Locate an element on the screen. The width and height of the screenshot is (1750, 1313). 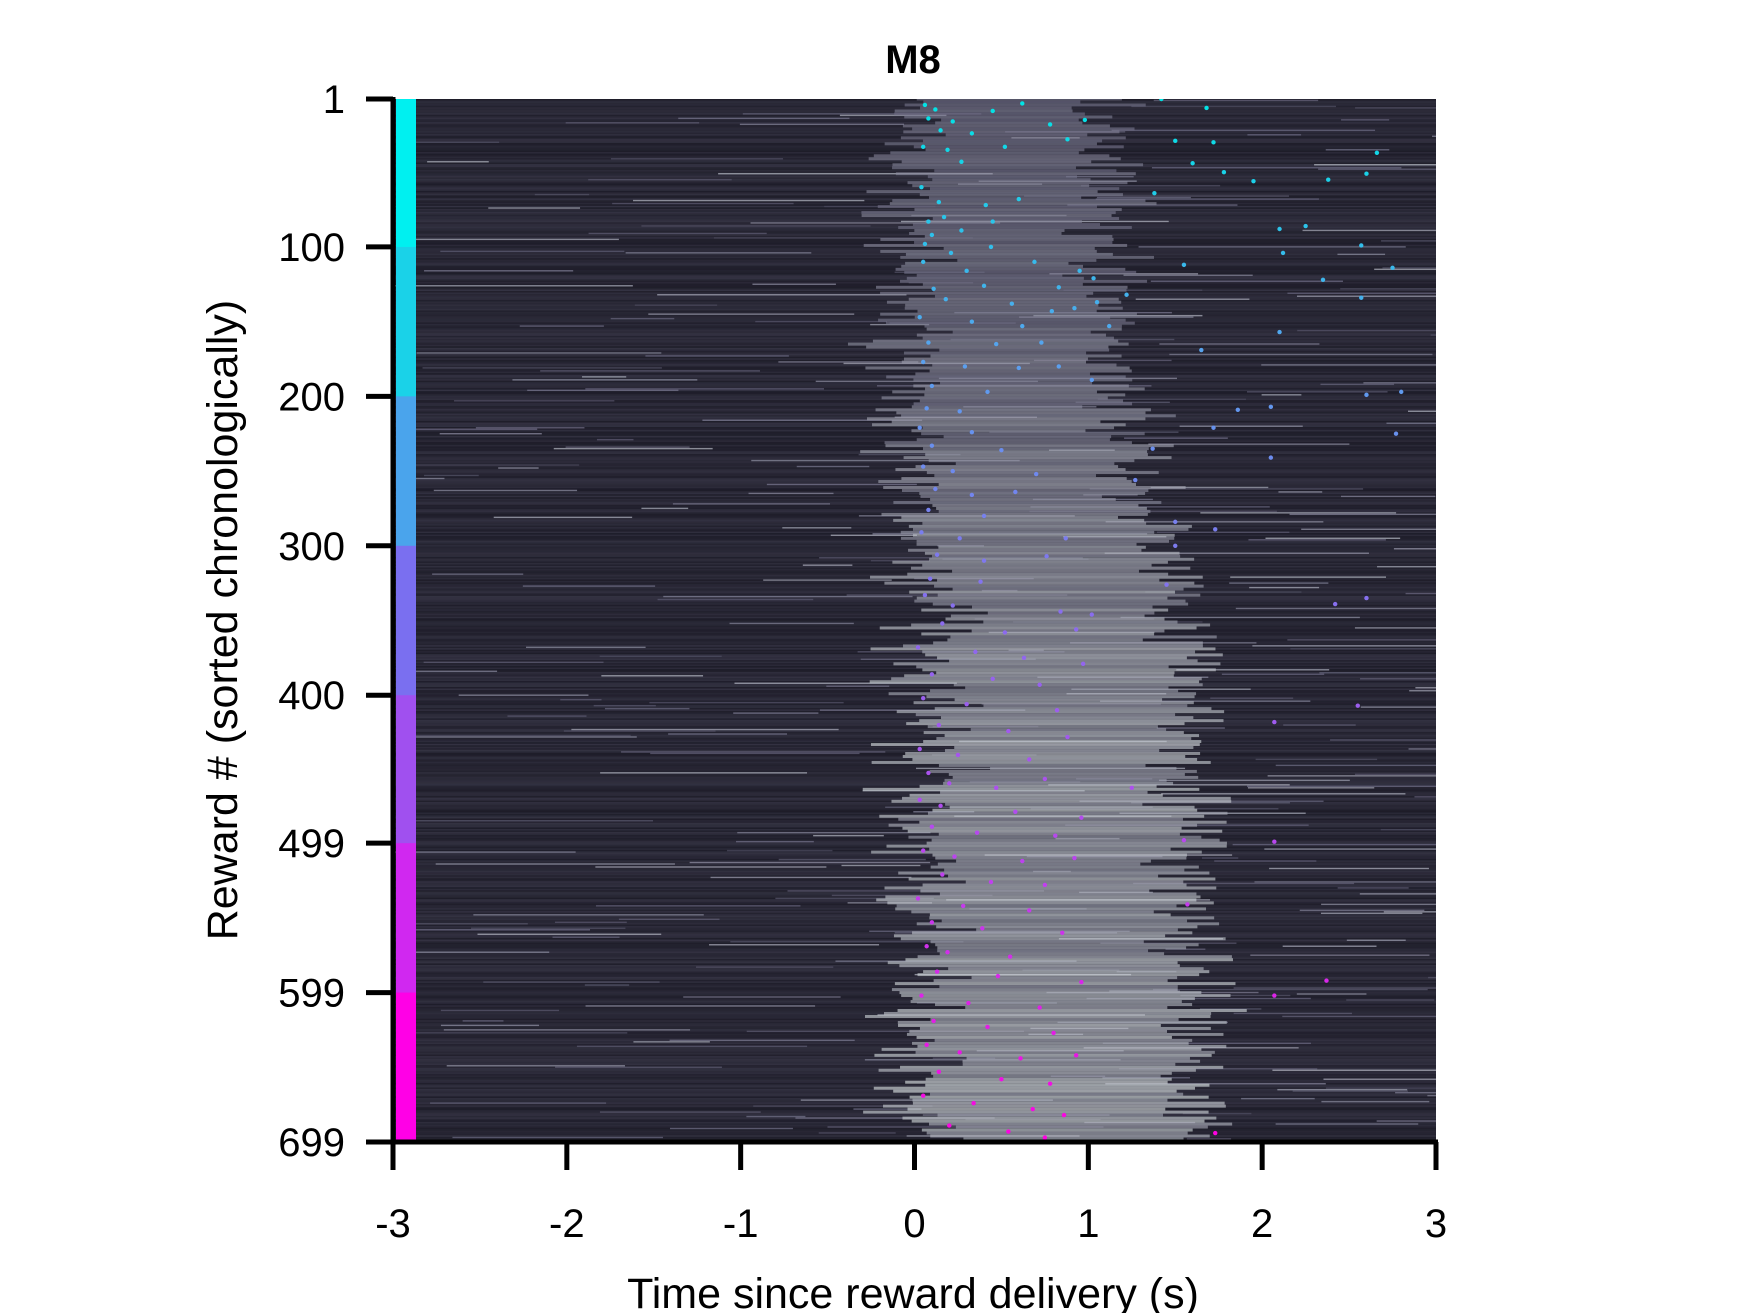
x-tick-label: 0 is located at coordinates (914, 1224).